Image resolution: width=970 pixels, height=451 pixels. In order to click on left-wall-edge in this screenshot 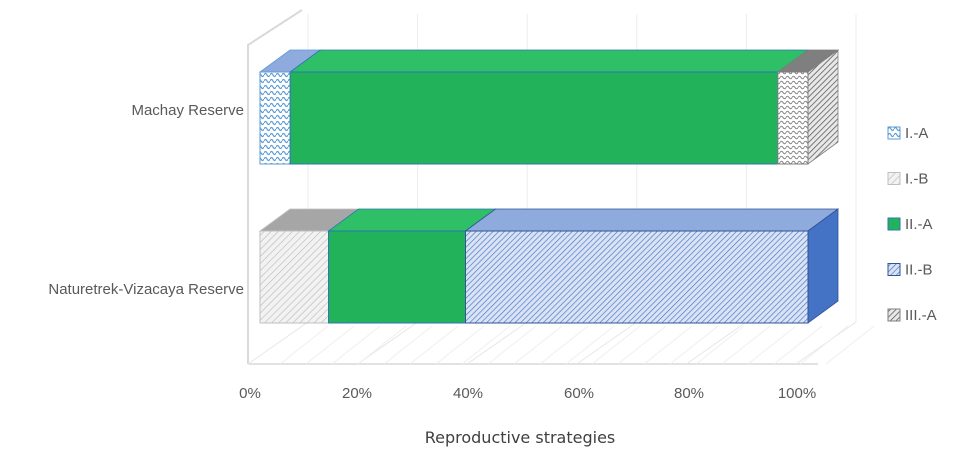, I will do `click(275, 186)`.